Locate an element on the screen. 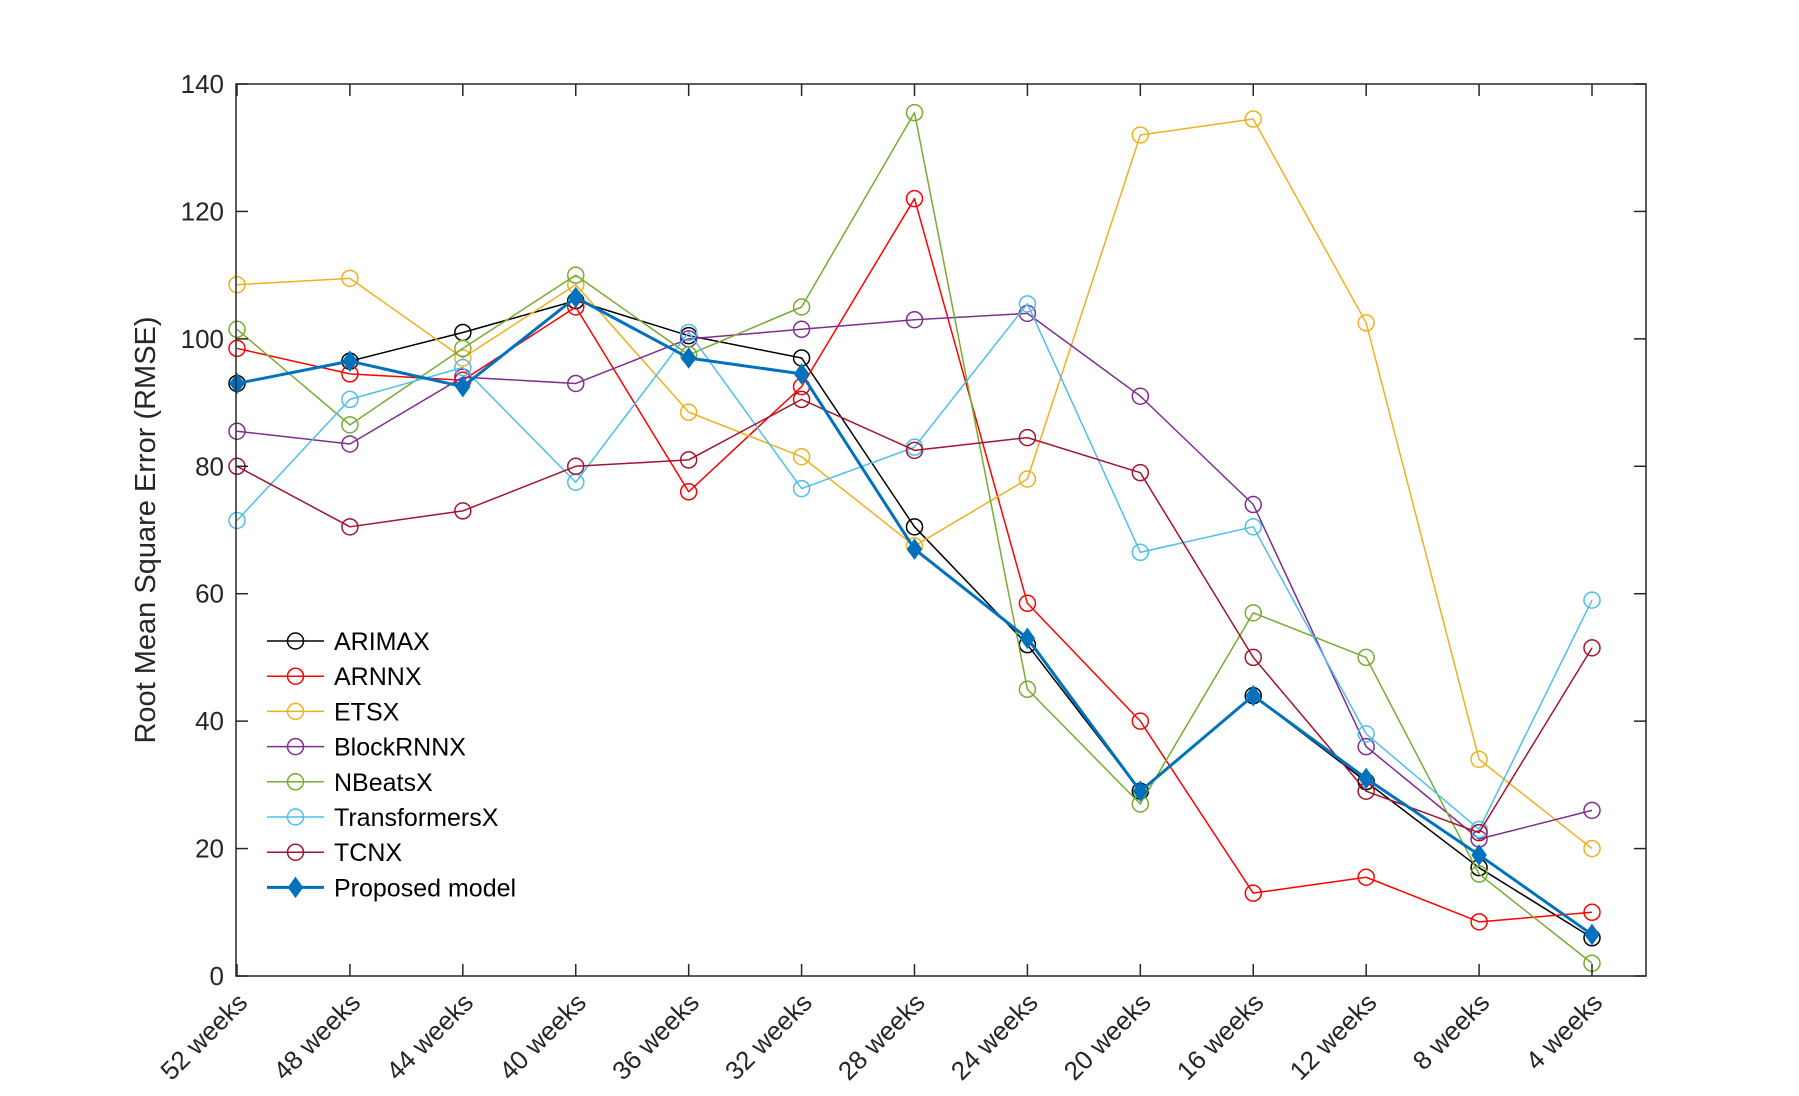  x-tick-label: 20 weeks is located at coordinates (1107, 1036).